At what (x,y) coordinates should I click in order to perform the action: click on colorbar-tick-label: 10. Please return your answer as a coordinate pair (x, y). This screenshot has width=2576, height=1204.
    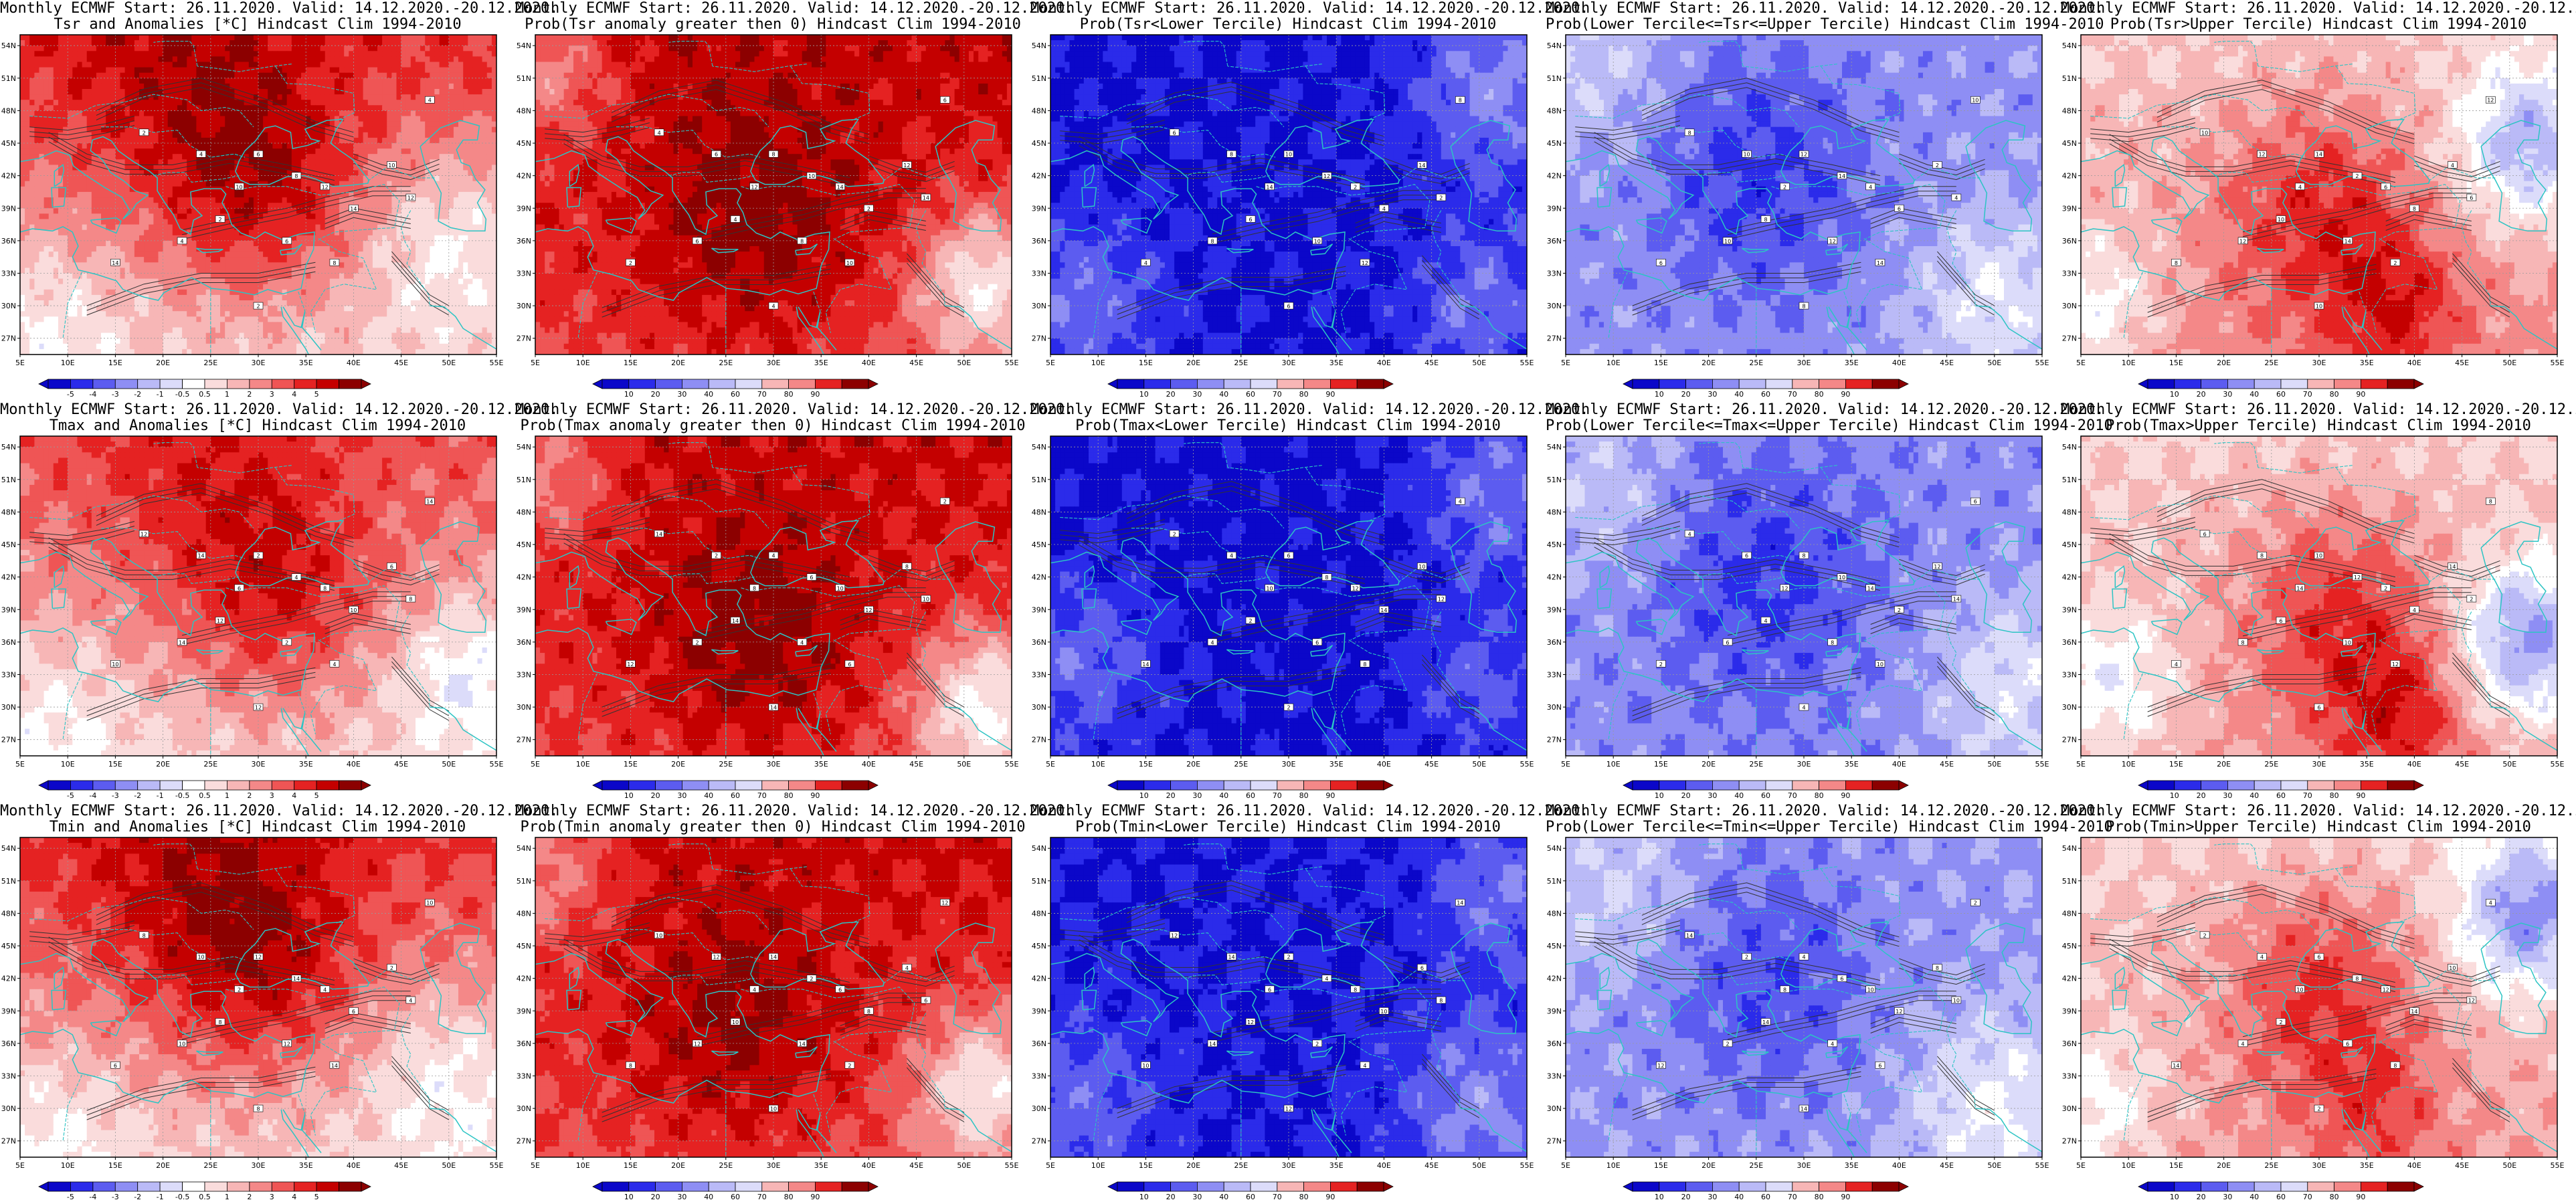
    Looking at the image, I should click on (1144, 1197).